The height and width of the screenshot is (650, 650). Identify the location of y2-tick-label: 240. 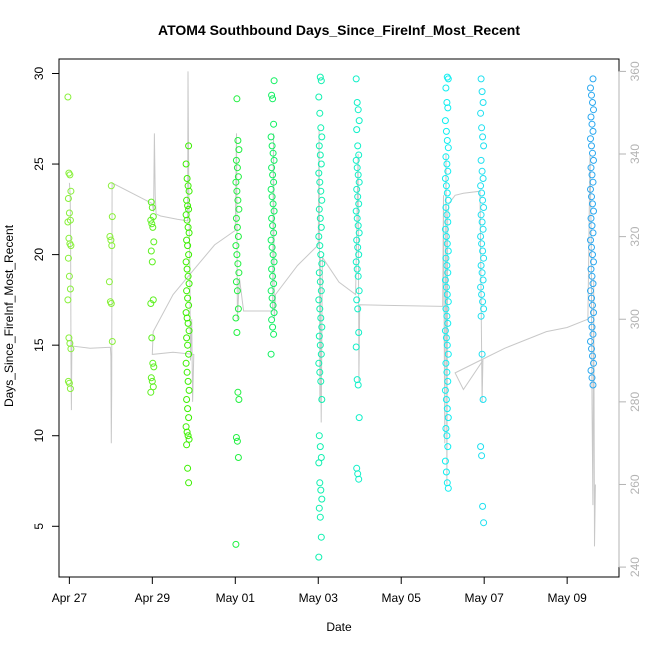
(635, 567).